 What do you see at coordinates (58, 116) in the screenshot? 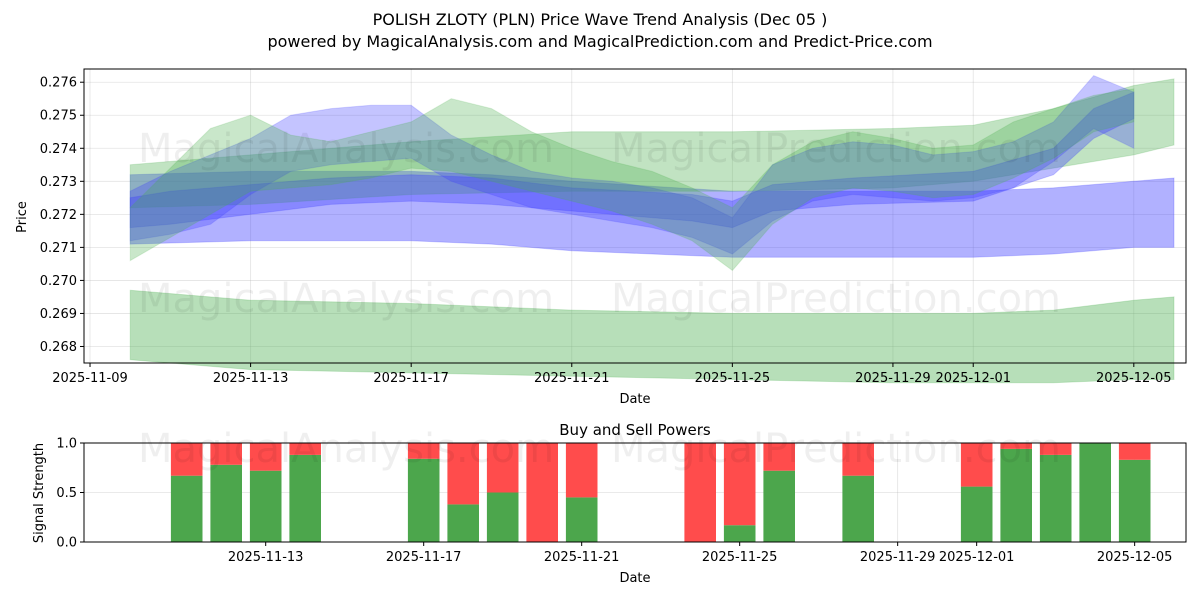
I see `price-y-tick-label: 0.275` at bounding box center [58, 116].